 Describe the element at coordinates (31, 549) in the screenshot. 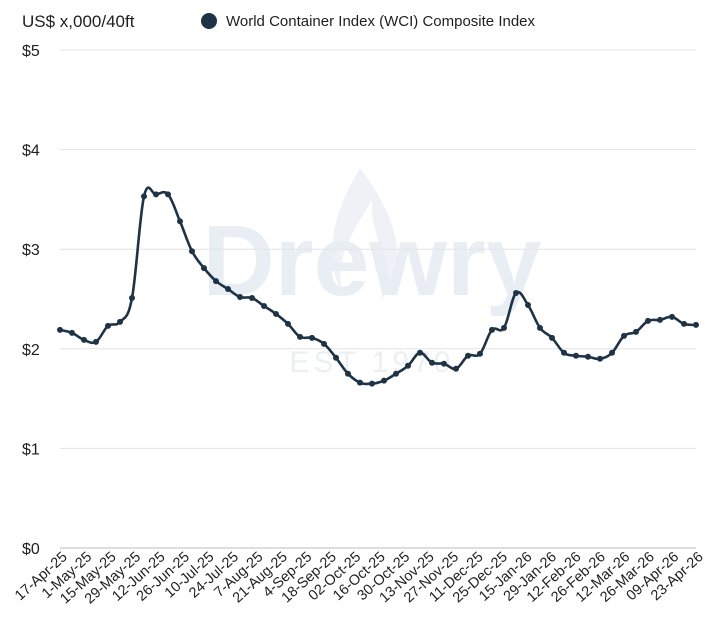

I see `y-tick-label: $0` at that location.